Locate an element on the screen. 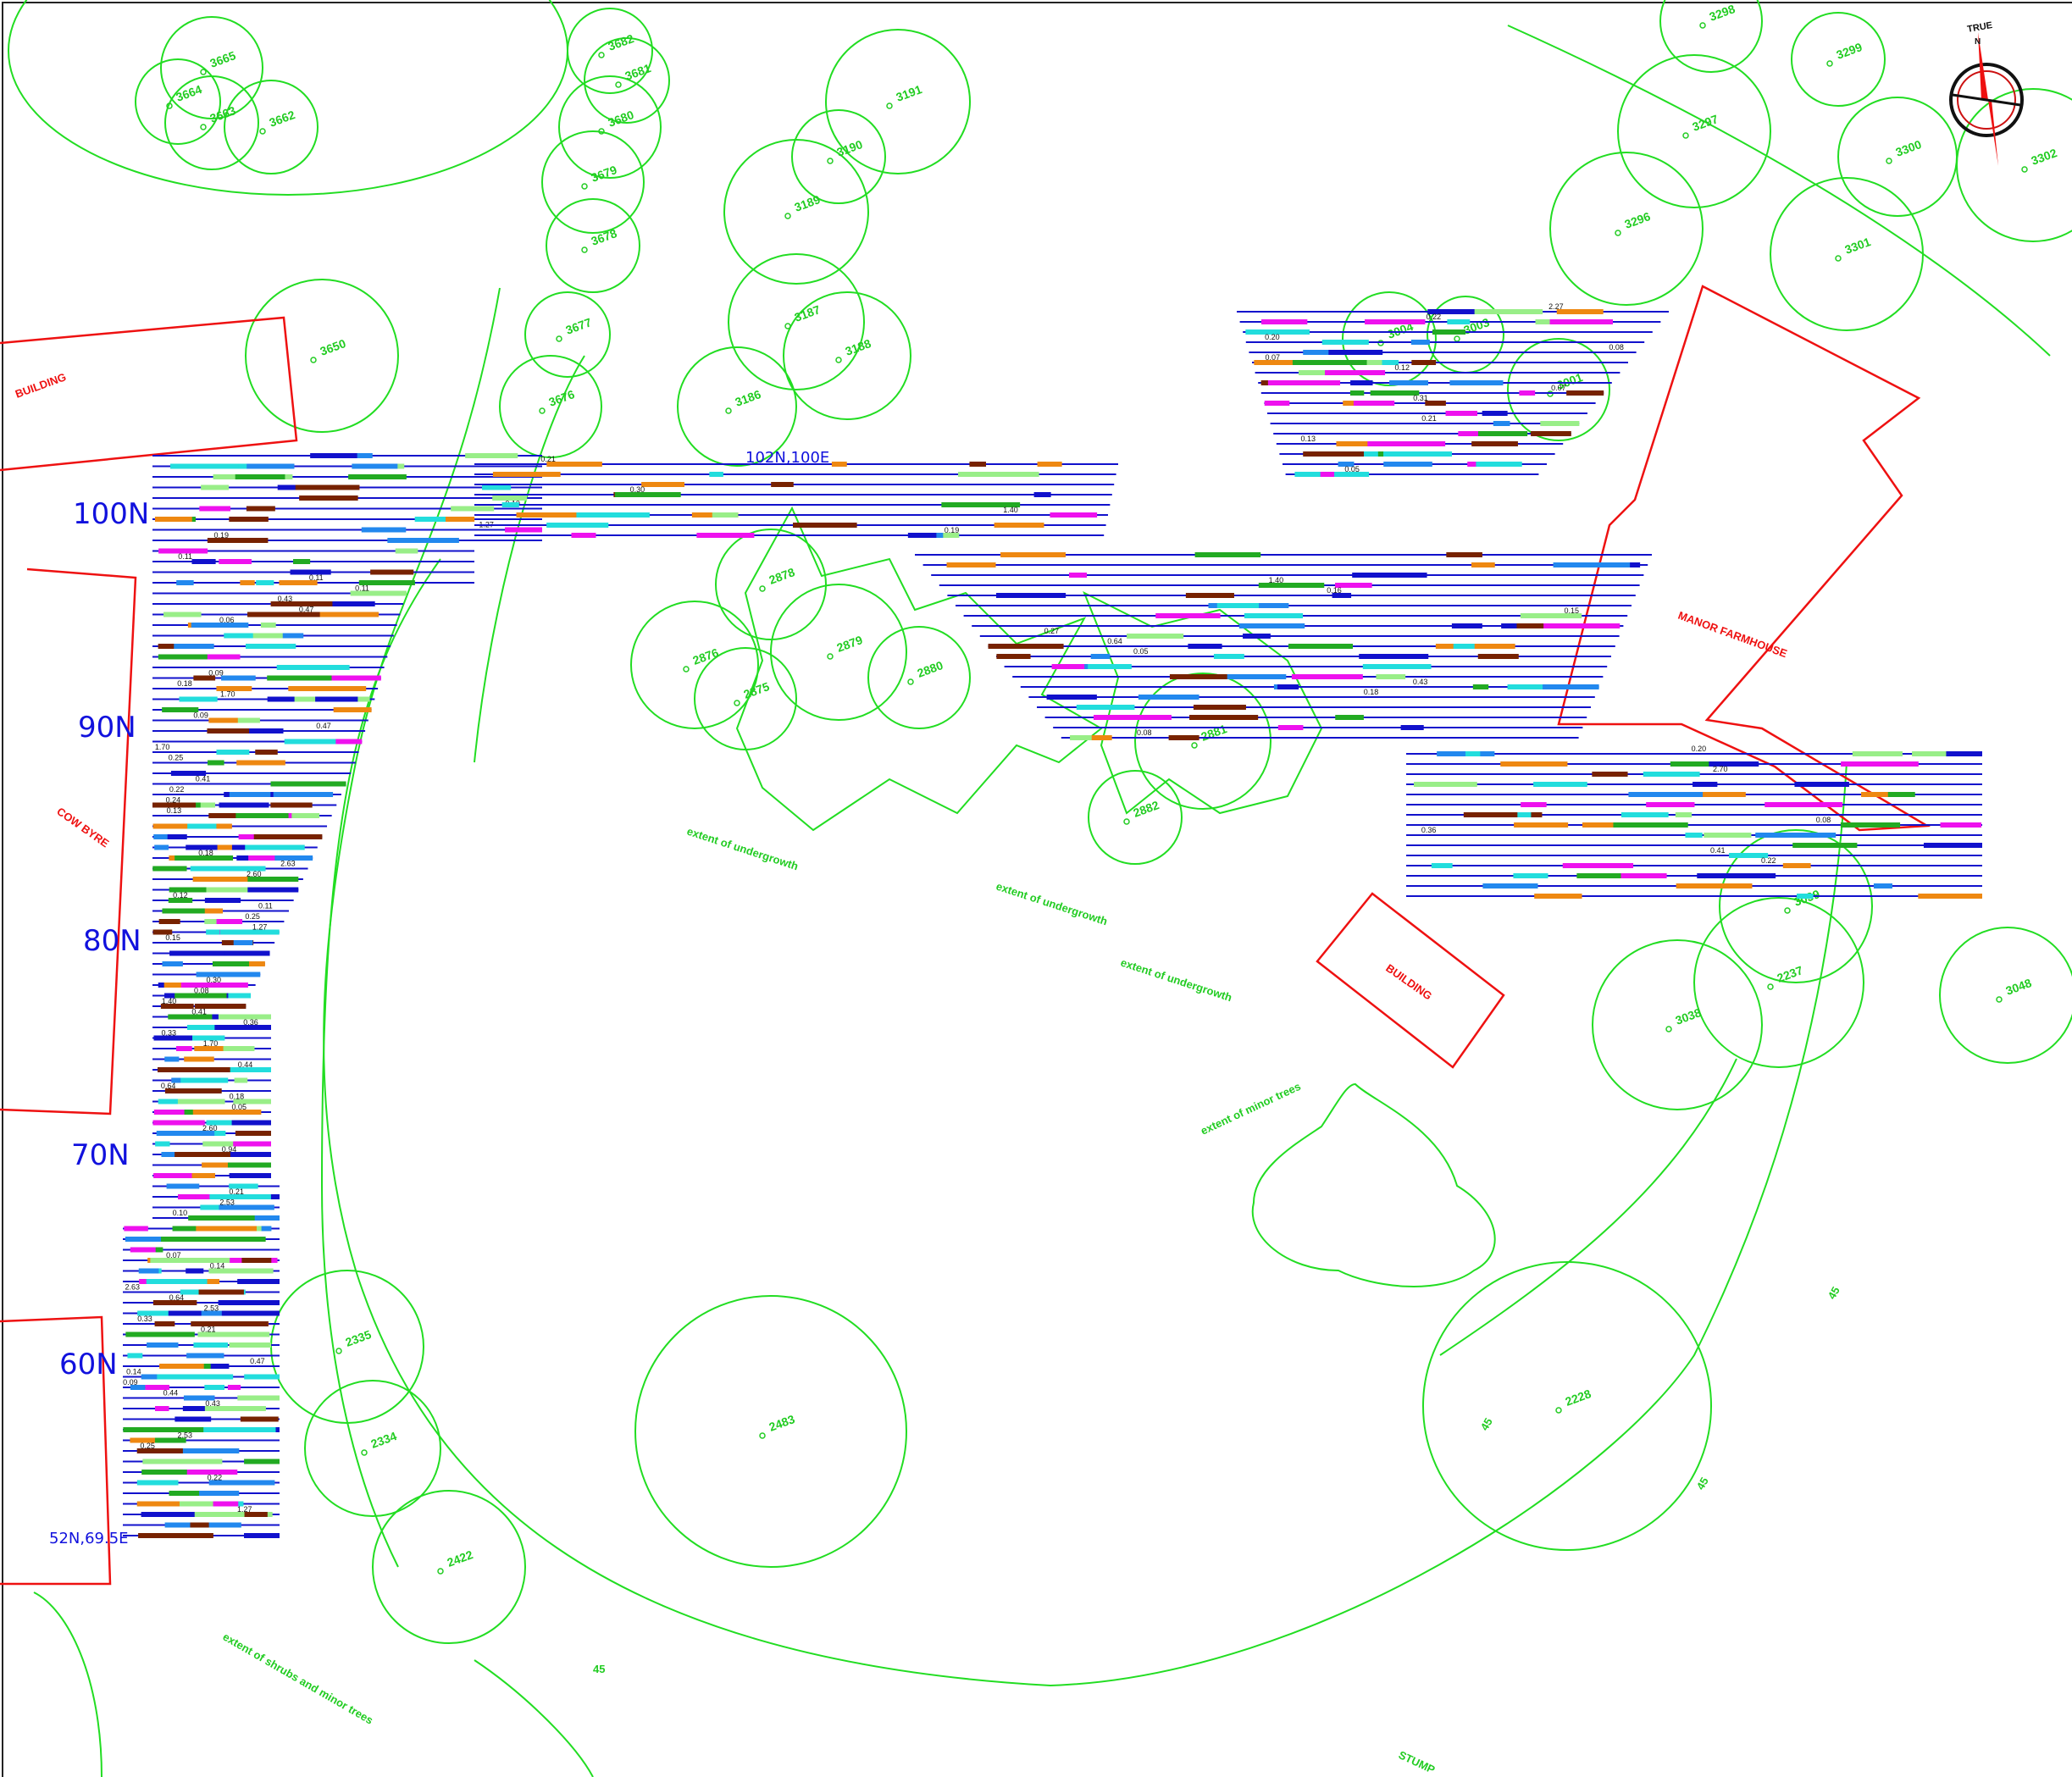  note-shrubs: extent of shrubs and minor trees is located at coordinates (298, 1678).